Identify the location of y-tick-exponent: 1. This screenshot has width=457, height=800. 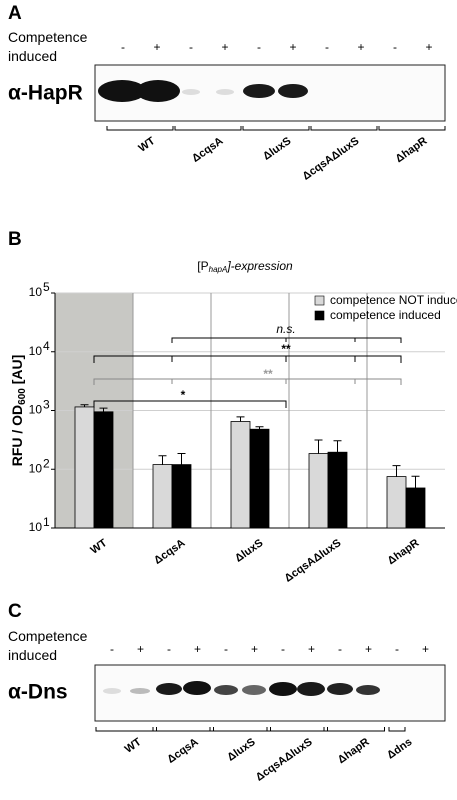
(46, 522).